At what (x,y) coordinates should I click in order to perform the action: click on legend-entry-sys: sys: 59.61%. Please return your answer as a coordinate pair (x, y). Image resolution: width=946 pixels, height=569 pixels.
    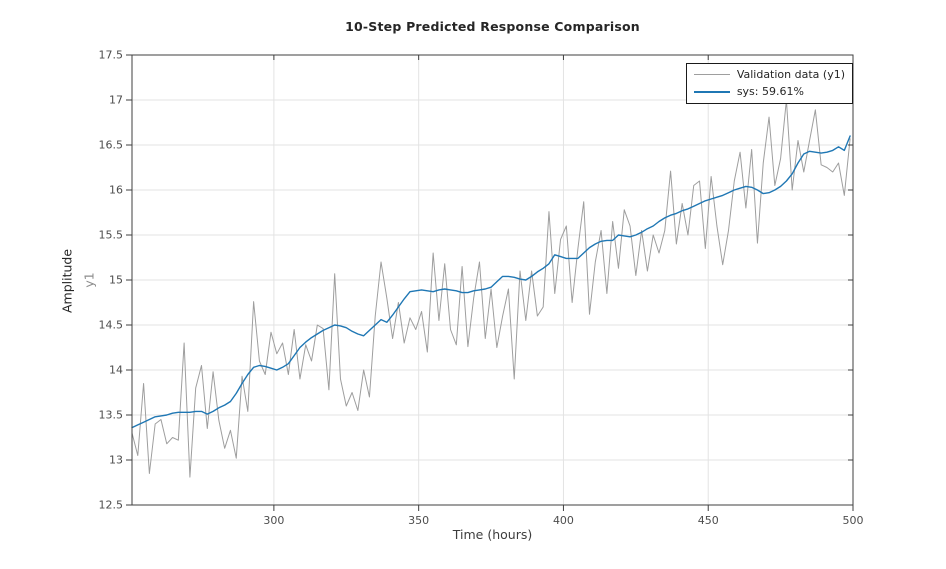
    Looking at the image, I should click on (769, 91).